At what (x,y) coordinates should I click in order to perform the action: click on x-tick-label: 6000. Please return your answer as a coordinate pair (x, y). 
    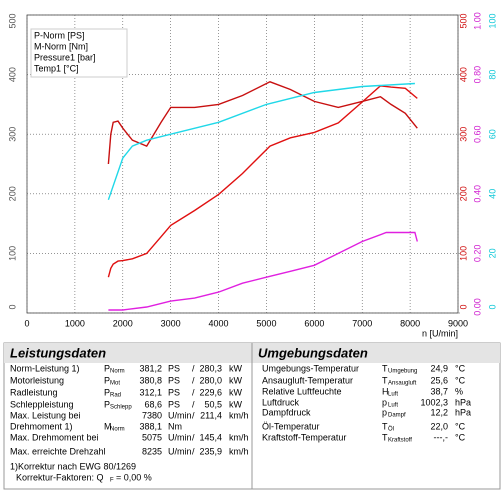
    Looking at the image, I should click on (314, 323).